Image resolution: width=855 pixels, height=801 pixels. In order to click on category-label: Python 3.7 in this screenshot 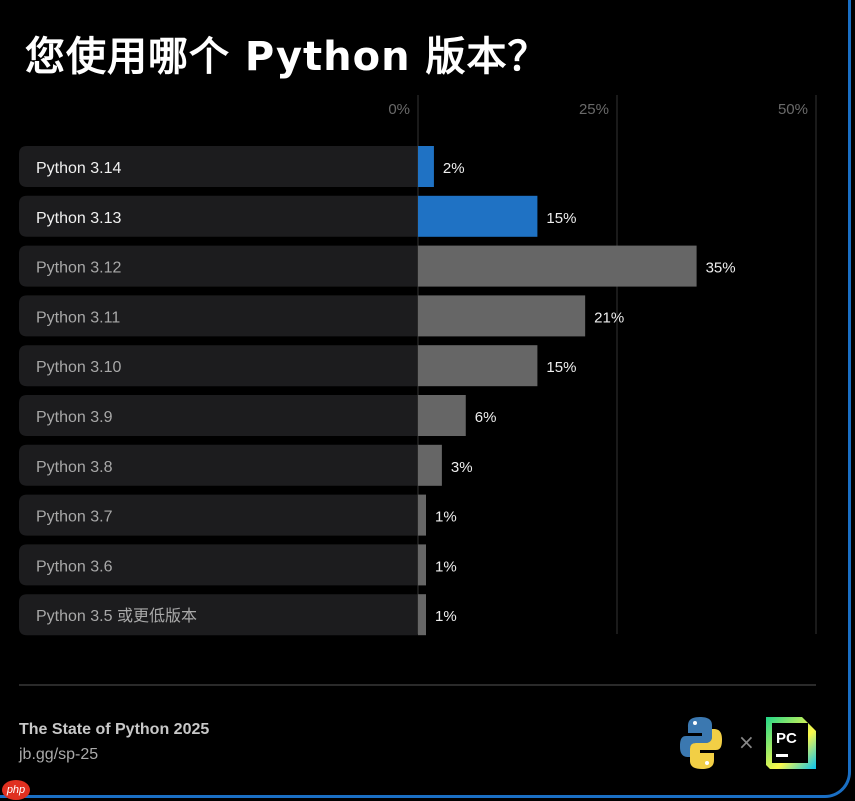, I will do `click(74, 517)`.